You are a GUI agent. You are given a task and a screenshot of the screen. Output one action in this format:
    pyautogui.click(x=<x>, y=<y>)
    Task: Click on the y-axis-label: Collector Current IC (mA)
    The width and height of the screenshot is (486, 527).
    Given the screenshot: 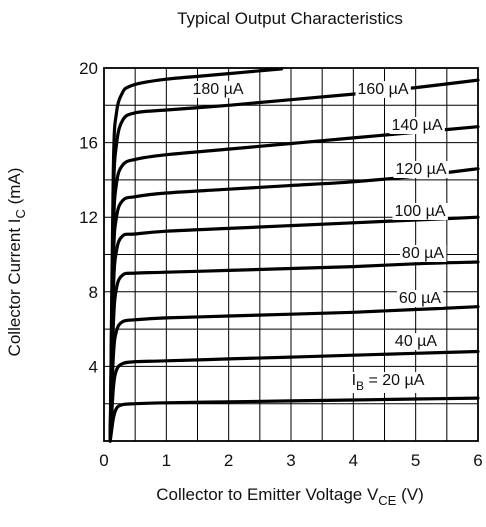 What is the action you would take?
    pyautogui.click(x=16, y=262)
    